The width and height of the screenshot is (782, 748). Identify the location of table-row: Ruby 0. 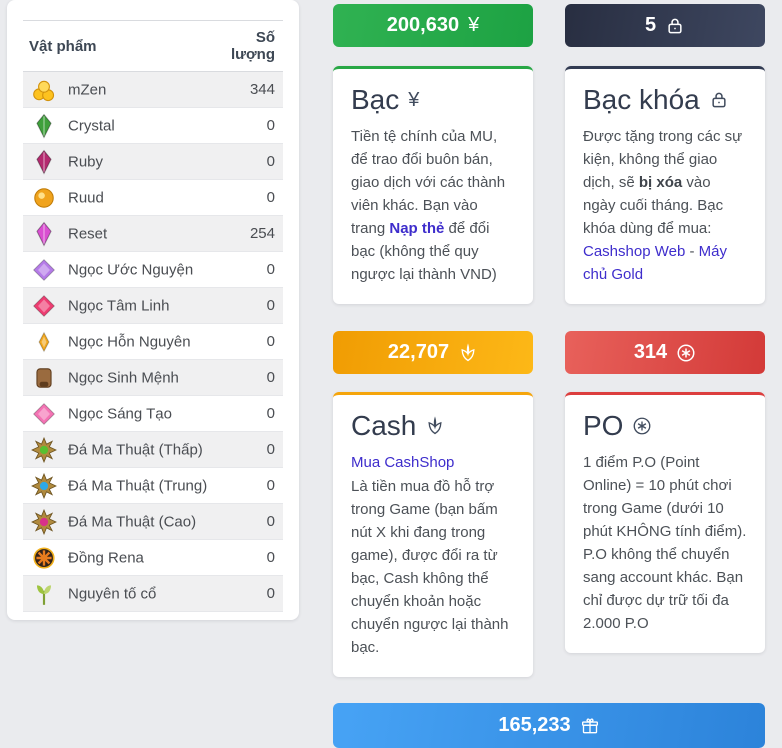
(153, 161).